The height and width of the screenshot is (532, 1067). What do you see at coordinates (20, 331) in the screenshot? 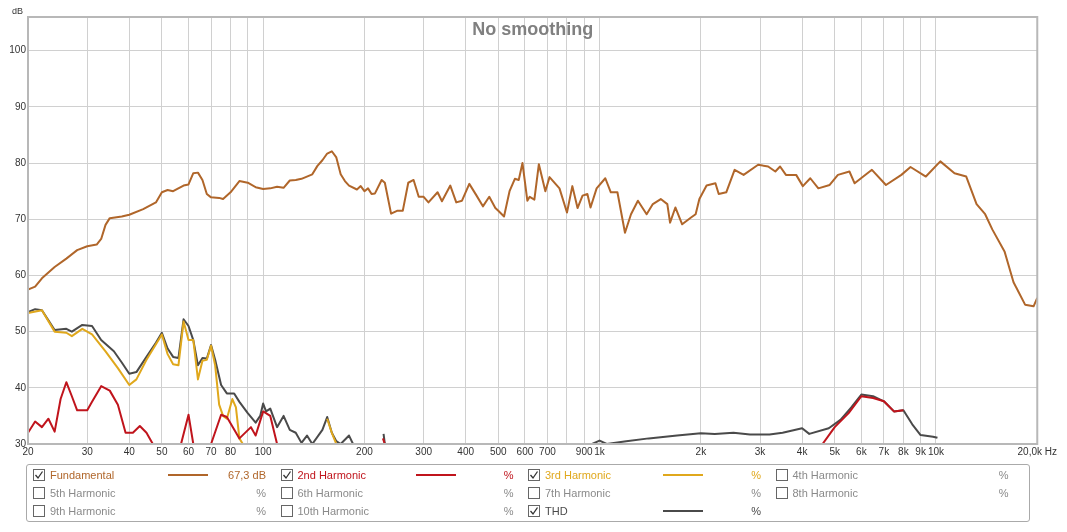
I see `y-tick-label: 50` at bounding box center [20, 331].